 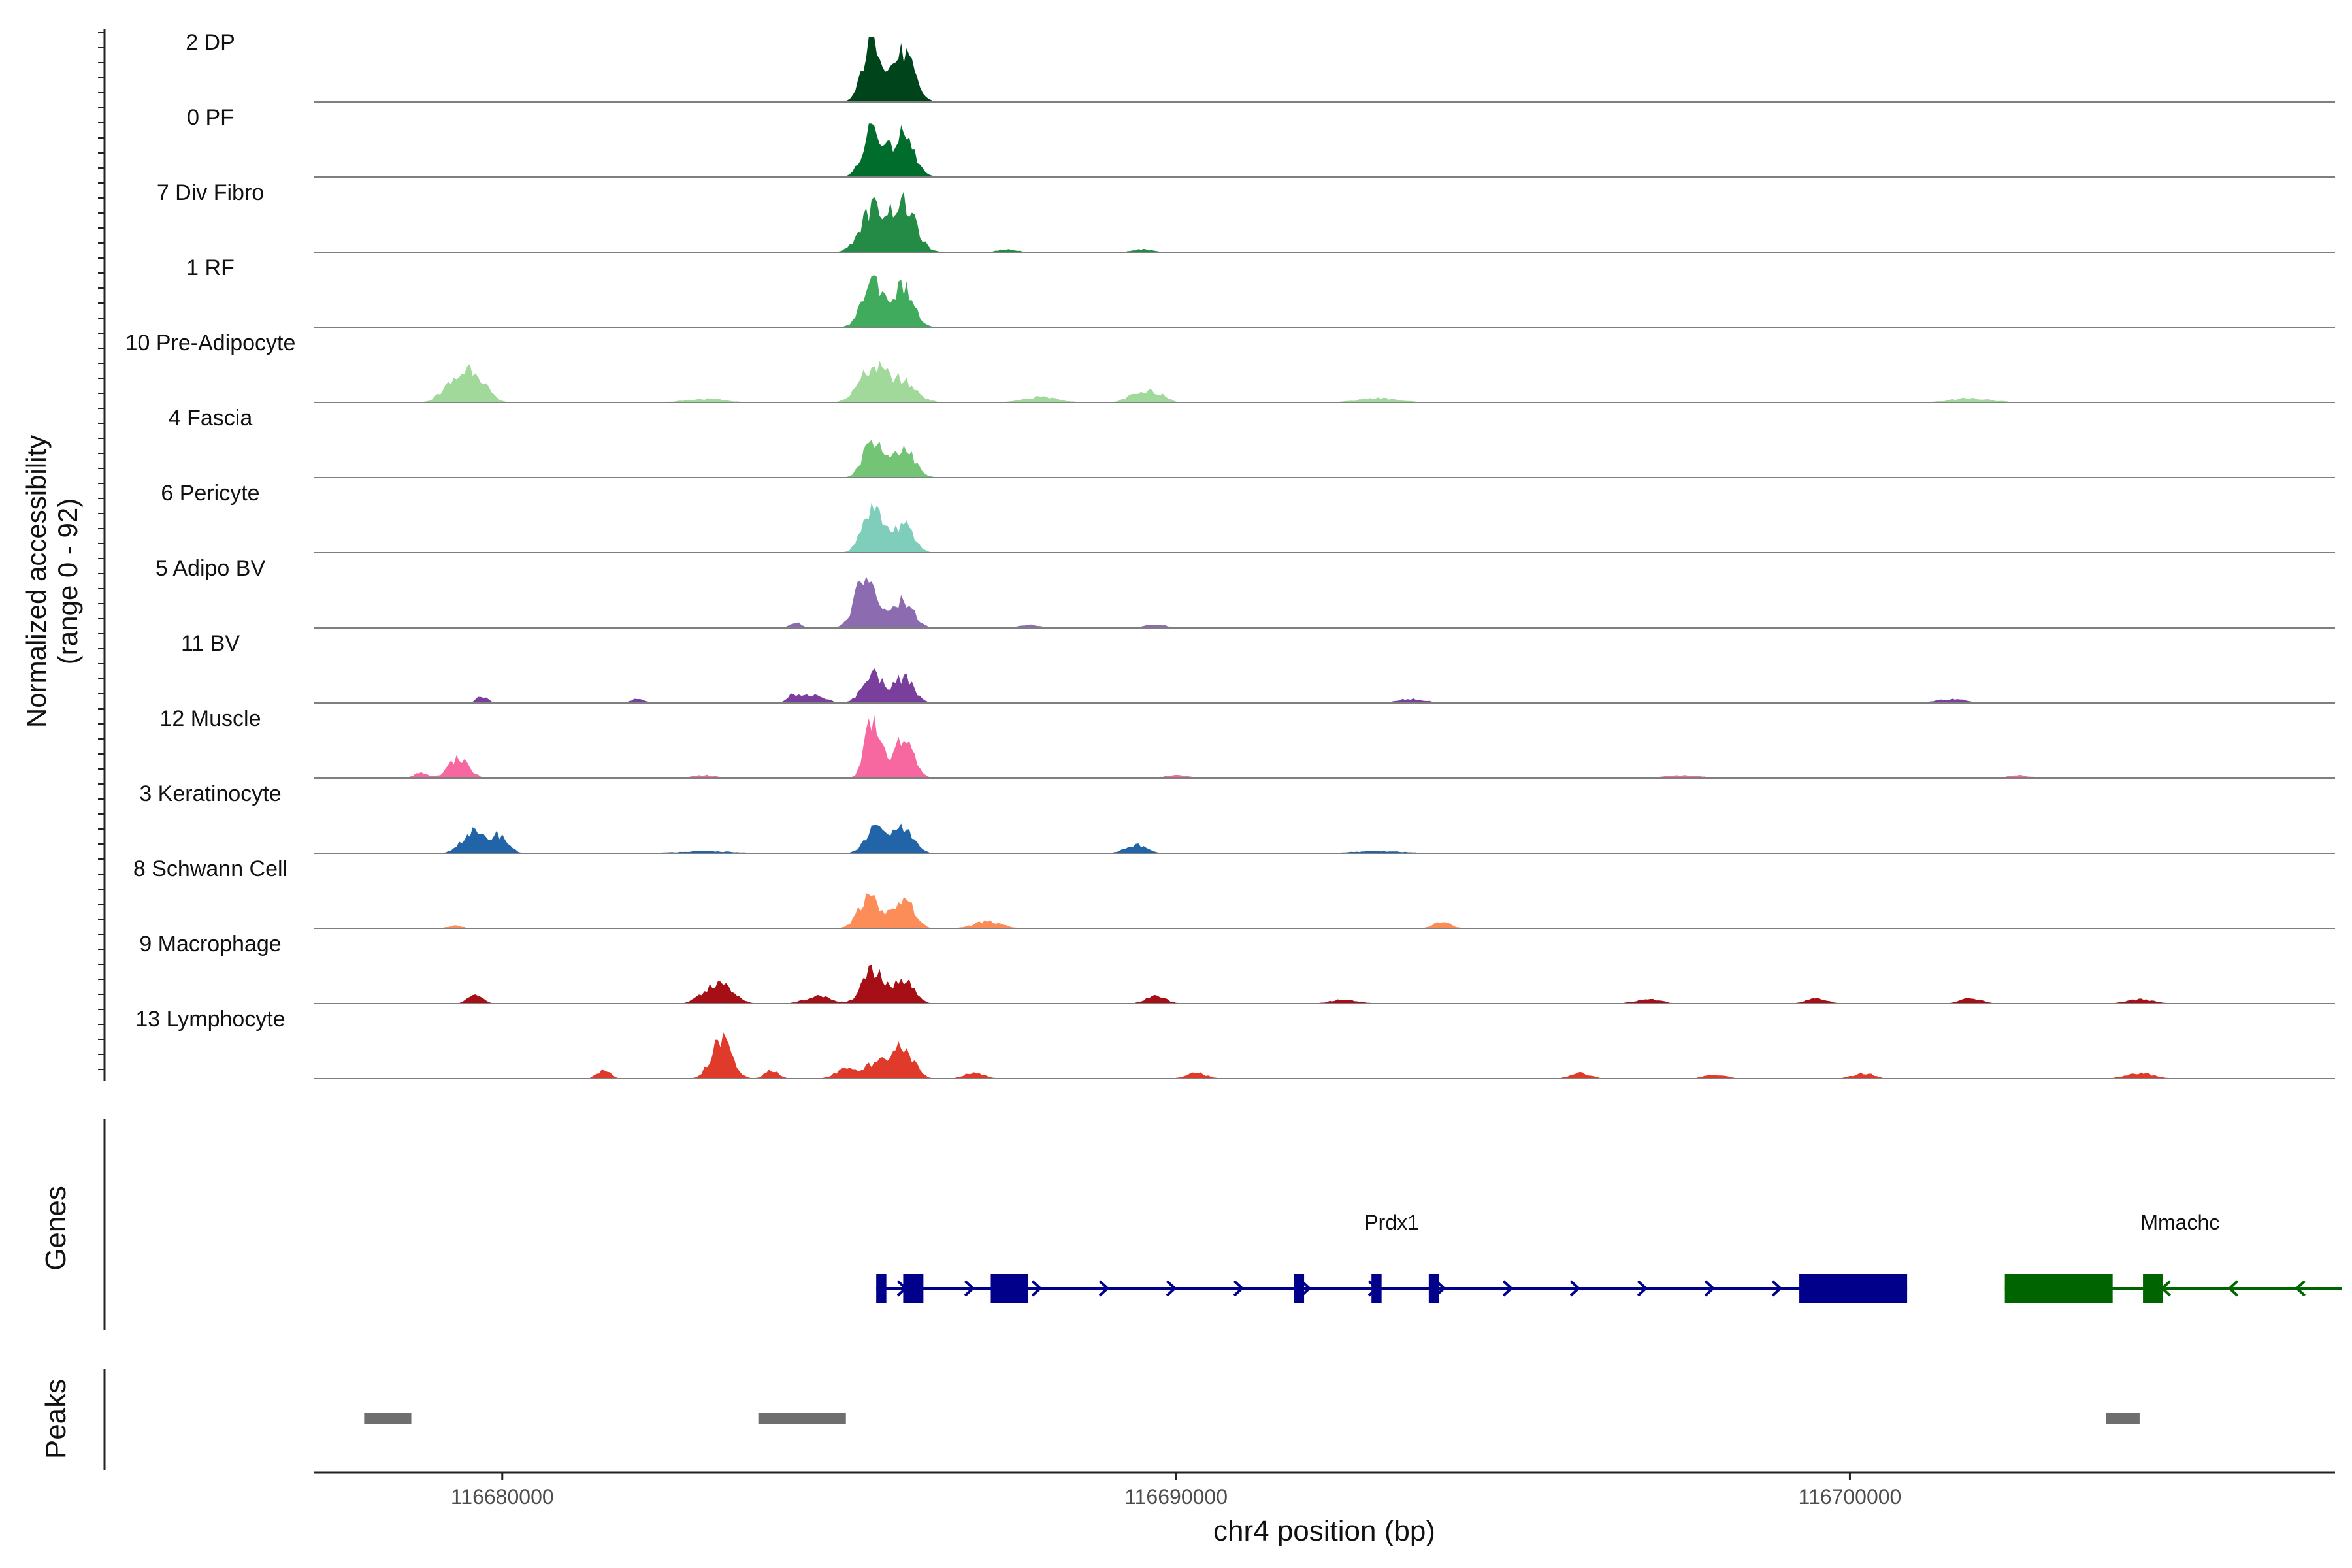 What do you see at coordinates (210, 568) in the screenshot?
I see `track-label: 5 Adipo BV` at bounding box center [210, 568].